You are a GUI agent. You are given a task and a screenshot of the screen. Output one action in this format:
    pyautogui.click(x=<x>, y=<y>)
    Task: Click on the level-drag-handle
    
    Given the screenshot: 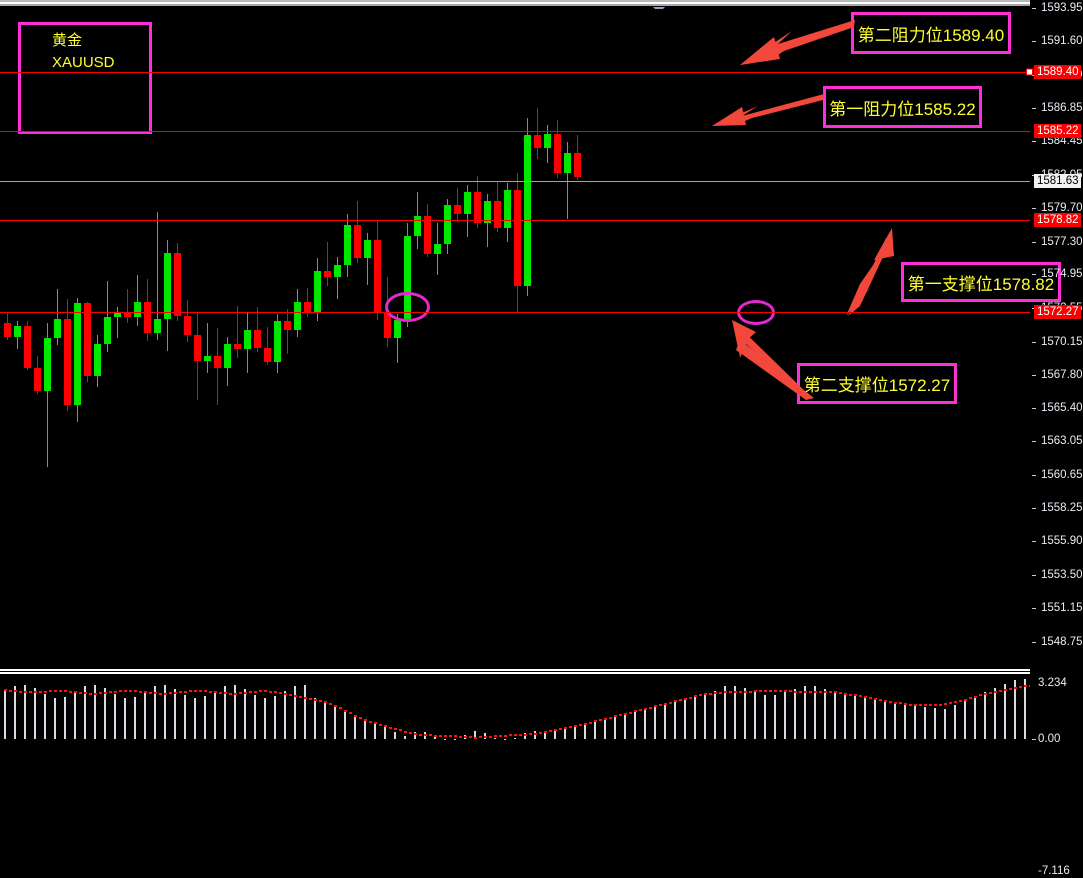 What is the action you would take?
    pyautogui.click(x=1029, y=72)
    